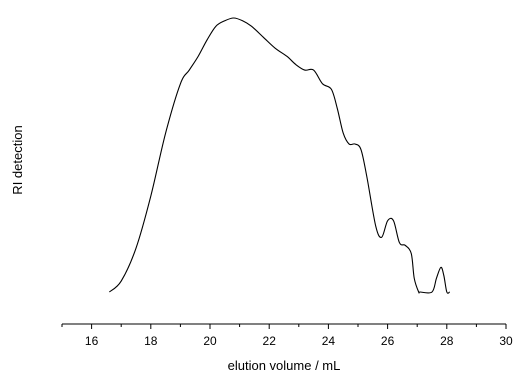 The width and height of the screenshot is (518, 376). I want to click on x-axis-title: elution volume / mL, so click(284, 365).